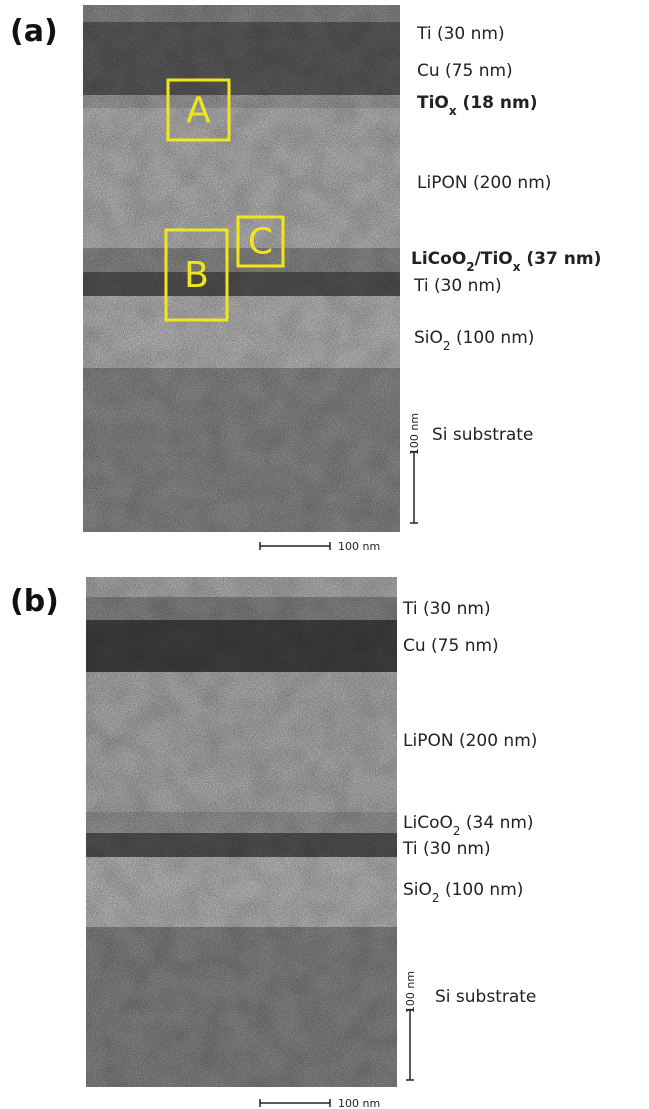 The image size is (649, 1109). I want to click on label-part: (18 nm), so click(497, 103).